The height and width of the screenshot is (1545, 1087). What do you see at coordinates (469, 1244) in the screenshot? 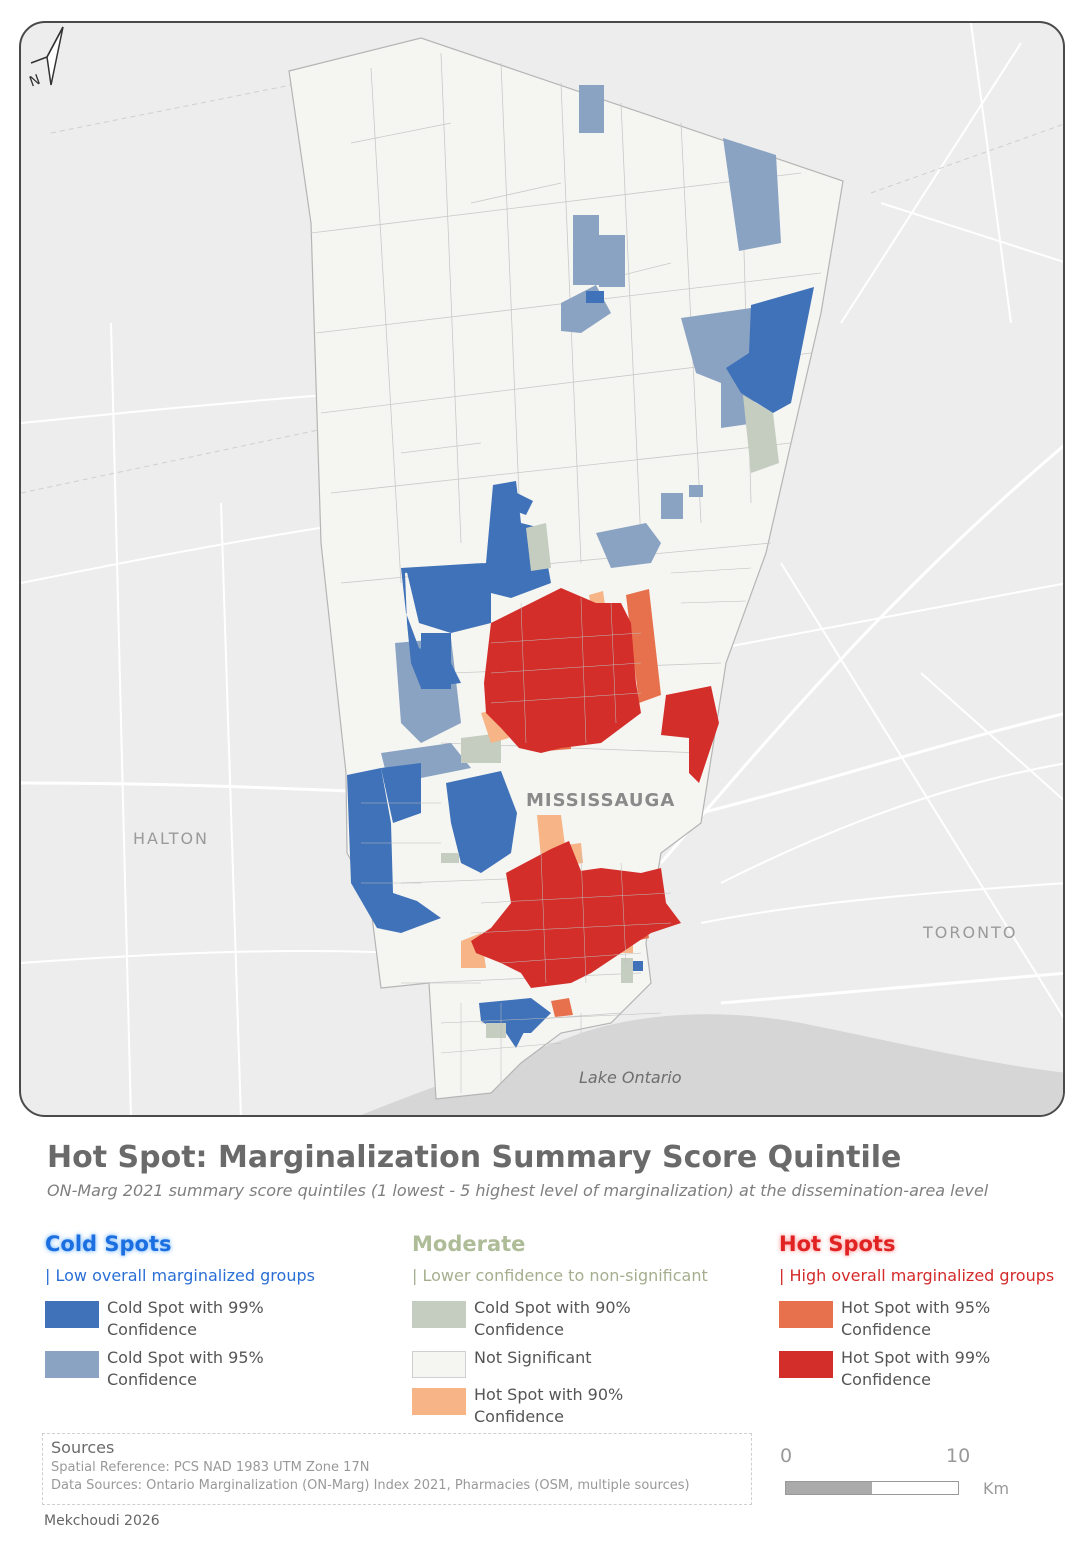
I see `legend-moderate-heading: Moderate` at bounding box center [469, 1244].